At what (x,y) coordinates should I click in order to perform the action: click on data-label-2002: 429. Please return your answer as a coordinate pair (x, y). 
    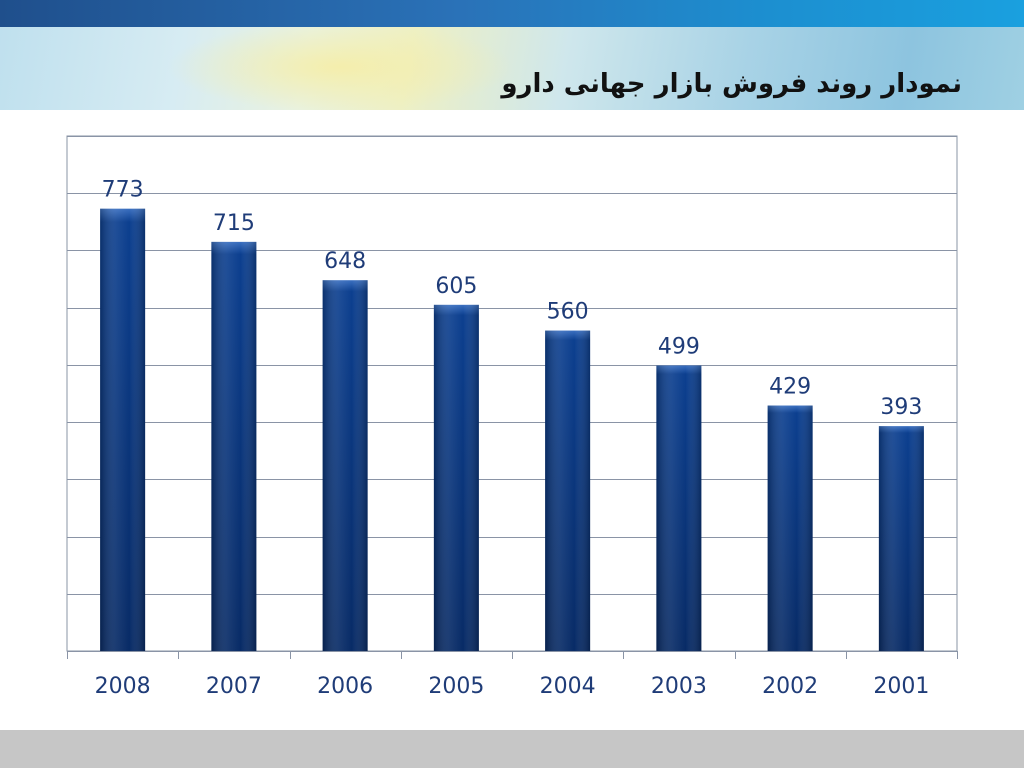
    Looking at the image, I should click on (790, 387).